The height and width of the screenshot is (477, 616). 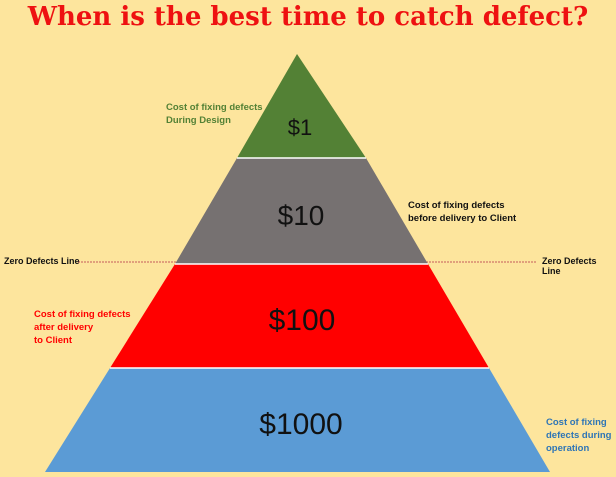 I want to click on caption-operation: Cost of fixing defects during operation, so click(x=579, y=435).